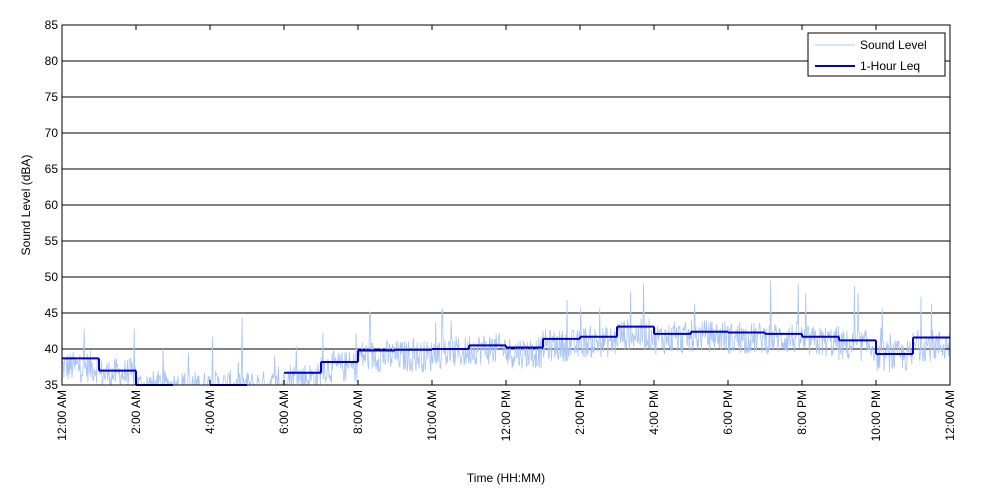 Image resolution: width=1000 pixels, height=500 pixels. I want to click on y-tick-label: 35, so click(52, 385).